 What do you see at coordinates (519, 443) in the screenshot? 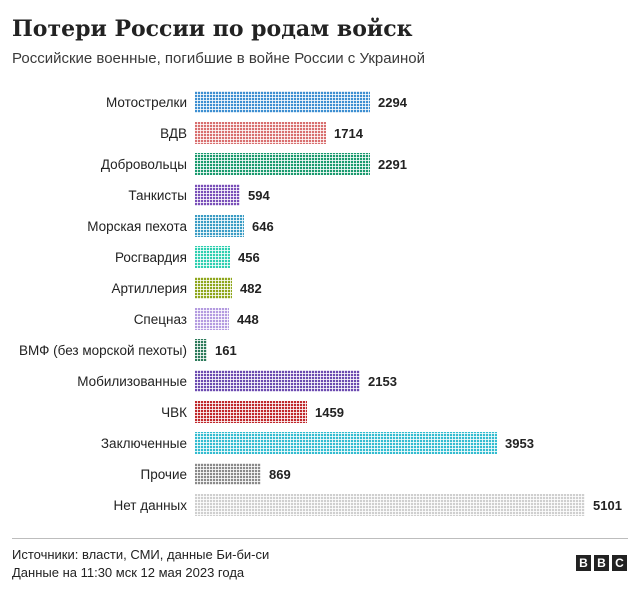
I see `value-label: 3953` at bounding box center [519, 443].